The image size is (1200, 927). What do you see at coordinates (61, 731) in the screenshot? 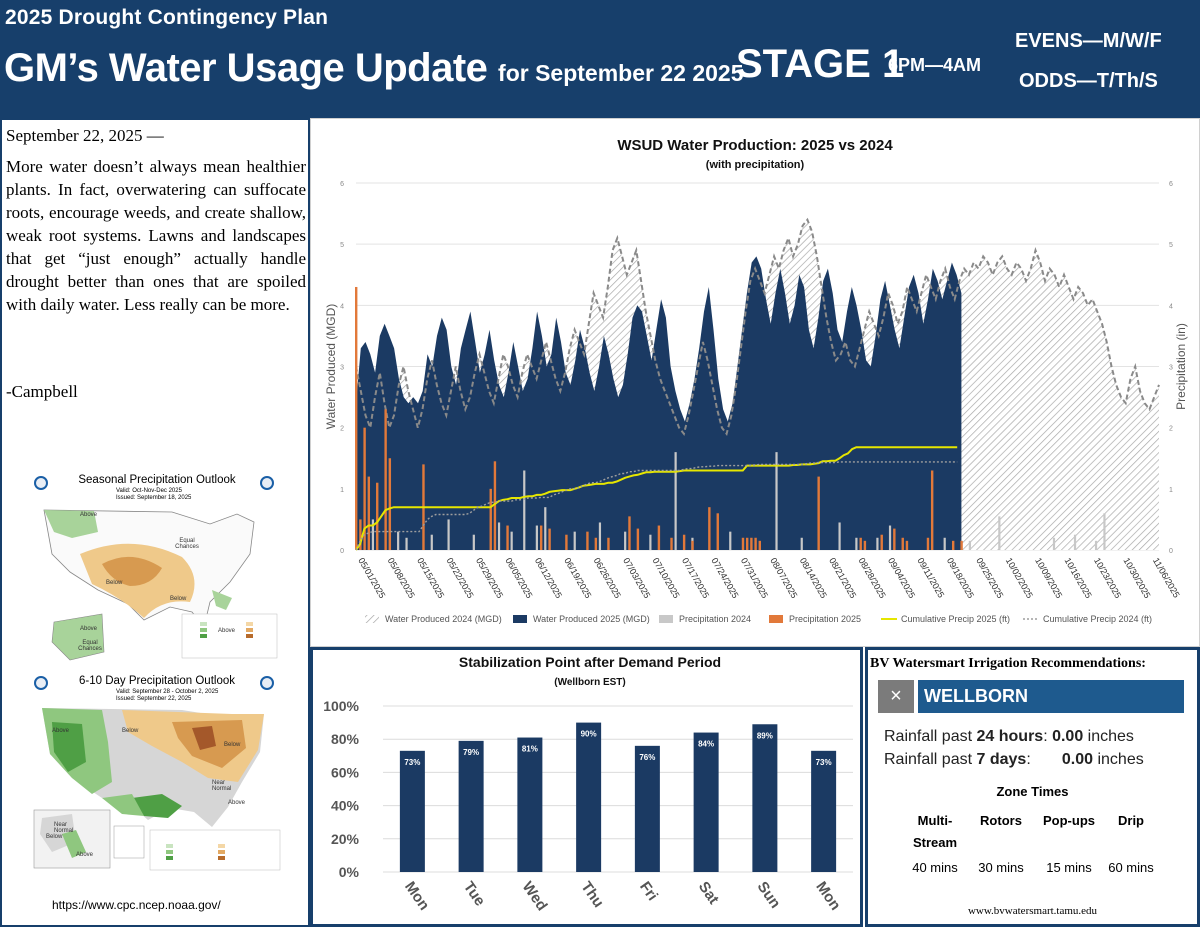
I see `six-ten-label-1: Above` at bounding box center [61, 731].